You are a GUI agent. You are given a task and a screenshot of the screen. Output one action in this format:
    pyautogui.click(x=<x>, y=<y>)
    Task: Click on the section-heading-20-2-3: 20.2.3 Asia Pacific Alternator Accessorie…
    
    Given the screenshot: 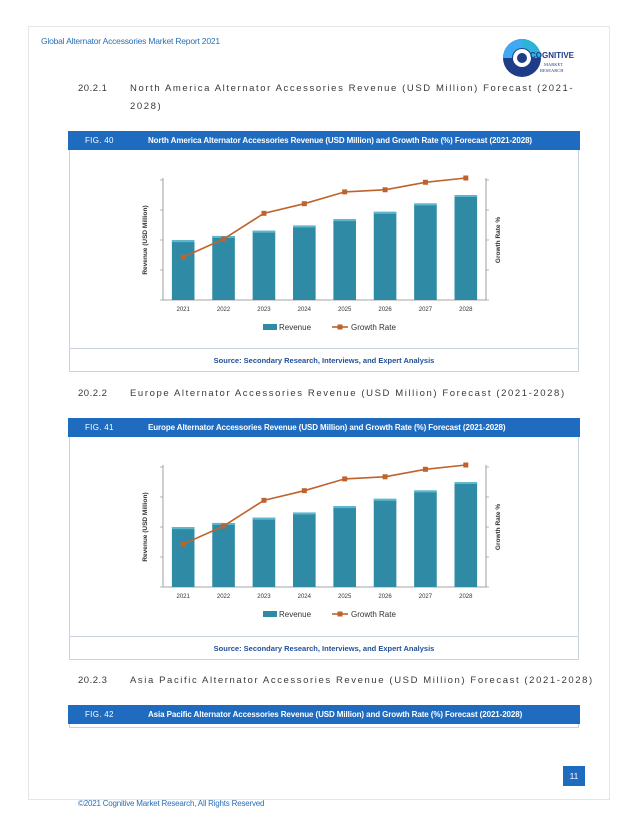 What is the action you would take?
    pyautogui.click(x=336, y=681)
    